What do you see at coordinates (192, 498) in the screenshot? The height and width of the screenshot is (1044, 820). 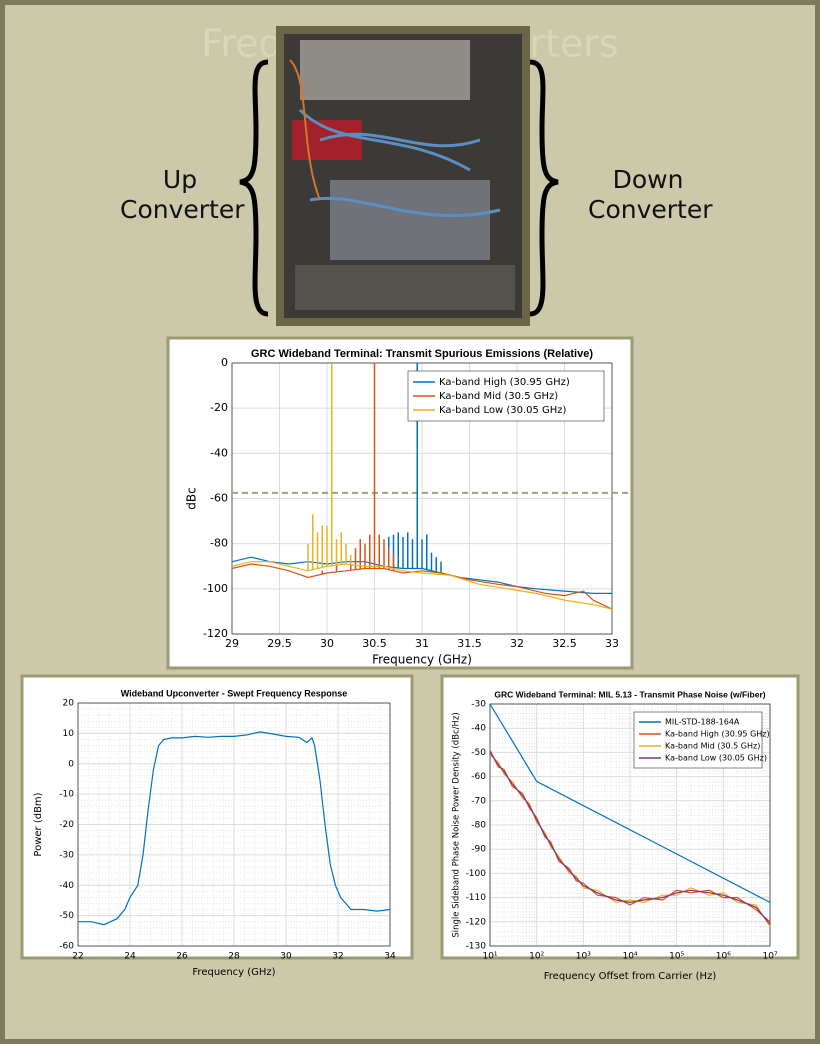 I see `y-axis-label: dBc` at bounding box center [192, 498].